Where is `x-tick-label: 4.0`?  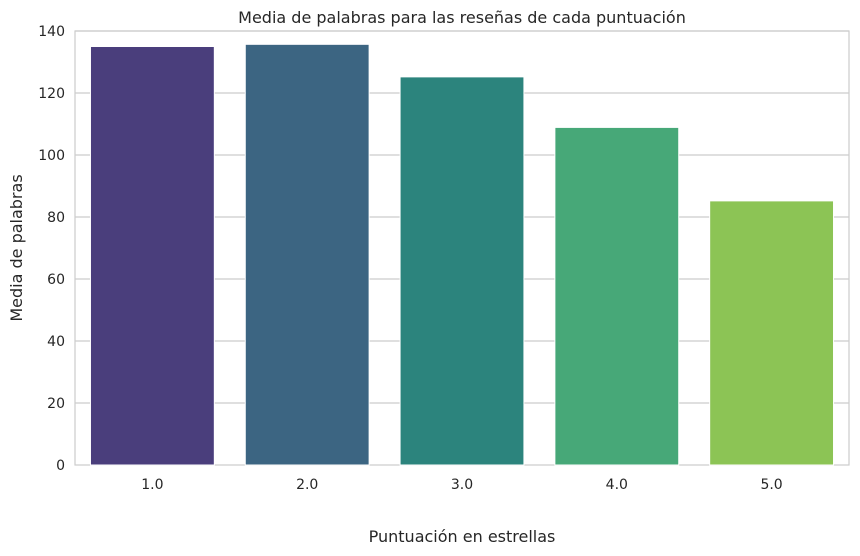
x-tick-label: 4.0 is located at coordinates (617, 485).